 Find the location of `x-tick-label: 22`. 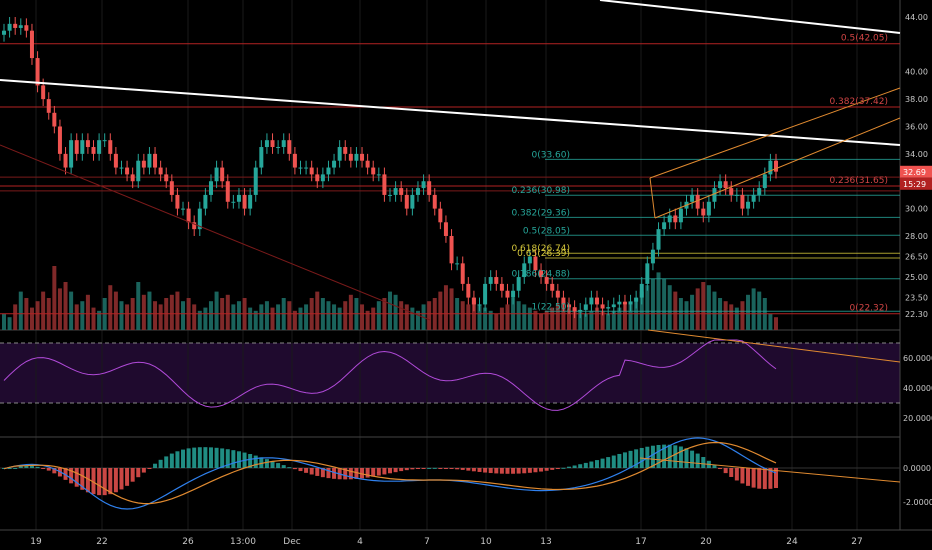

x-tick-label: 22 is located at coordinates (101, 542).